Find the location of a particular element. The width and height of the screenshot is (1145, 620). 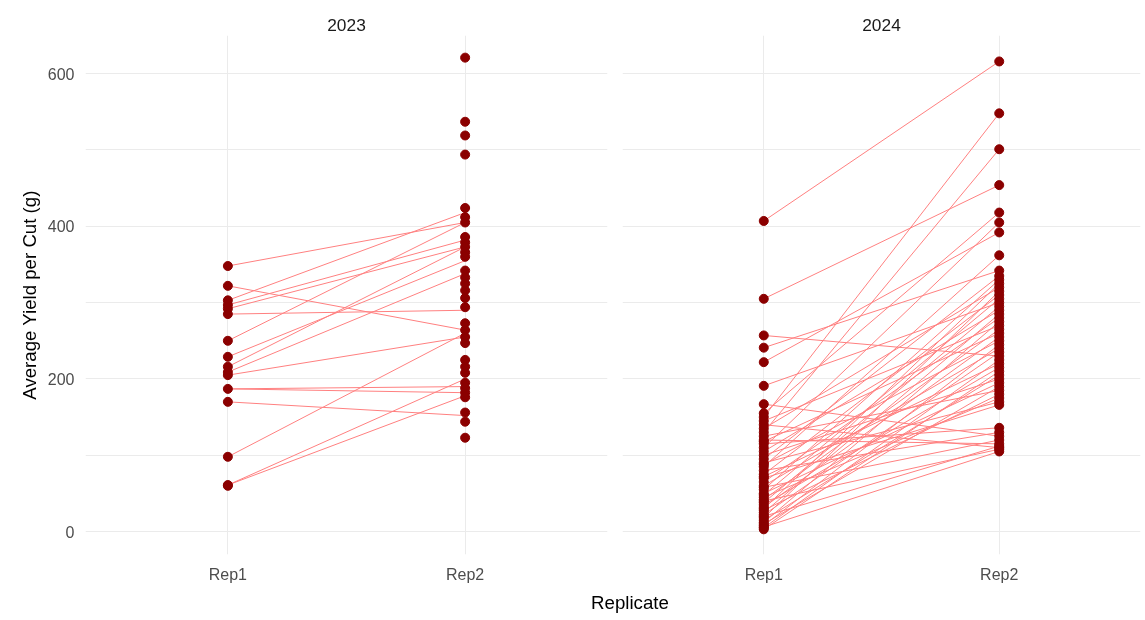

y-tick-label: 600 is located at coordinates (61, 74).